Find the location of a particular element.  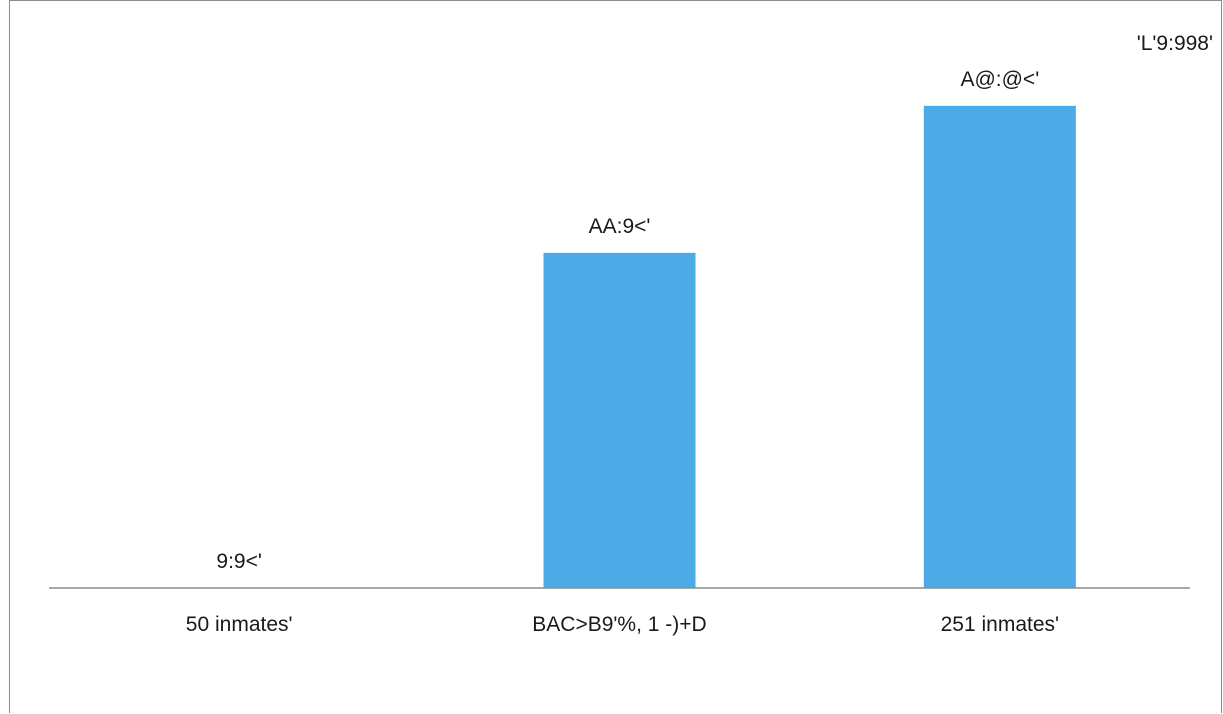

x-tick-label-3: 251 inmates' is located at coordinates (1000, 624).